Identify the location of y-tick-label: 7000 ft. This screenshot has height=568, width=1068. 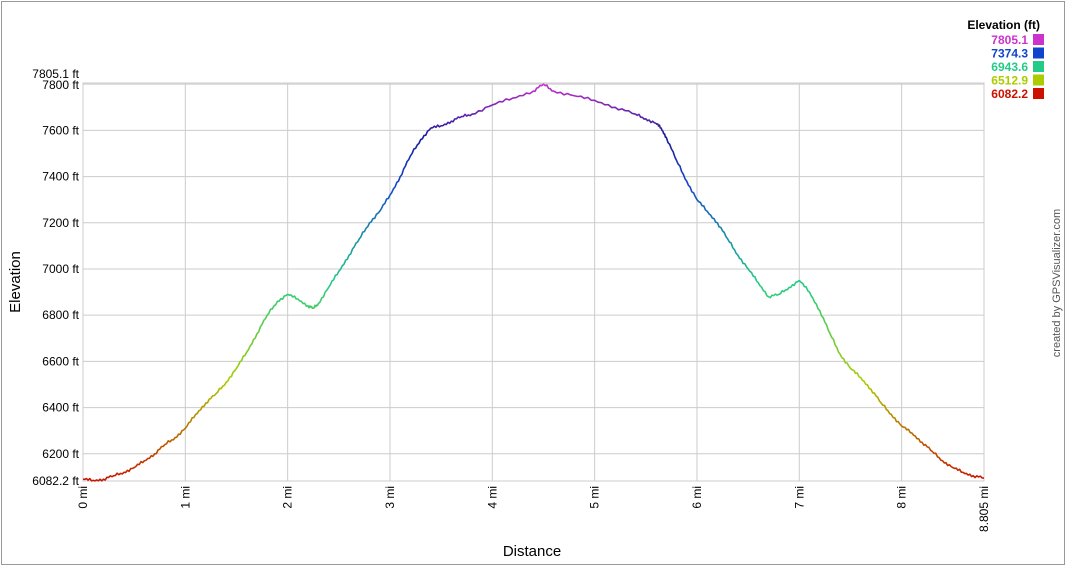
(60, 269).